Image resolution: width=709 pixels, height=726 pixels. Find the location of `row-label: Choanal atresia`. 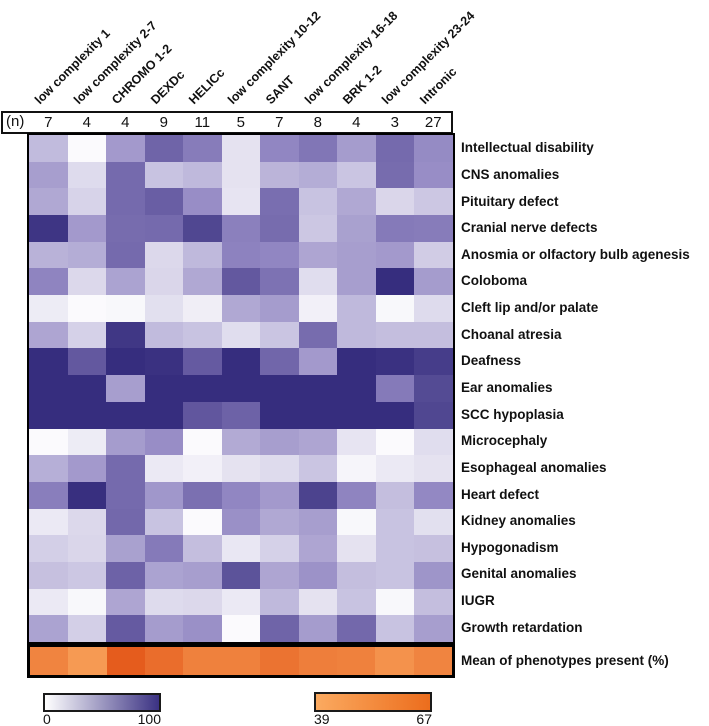

row-label: Choanal atresia is located at coordinates (511, 334).